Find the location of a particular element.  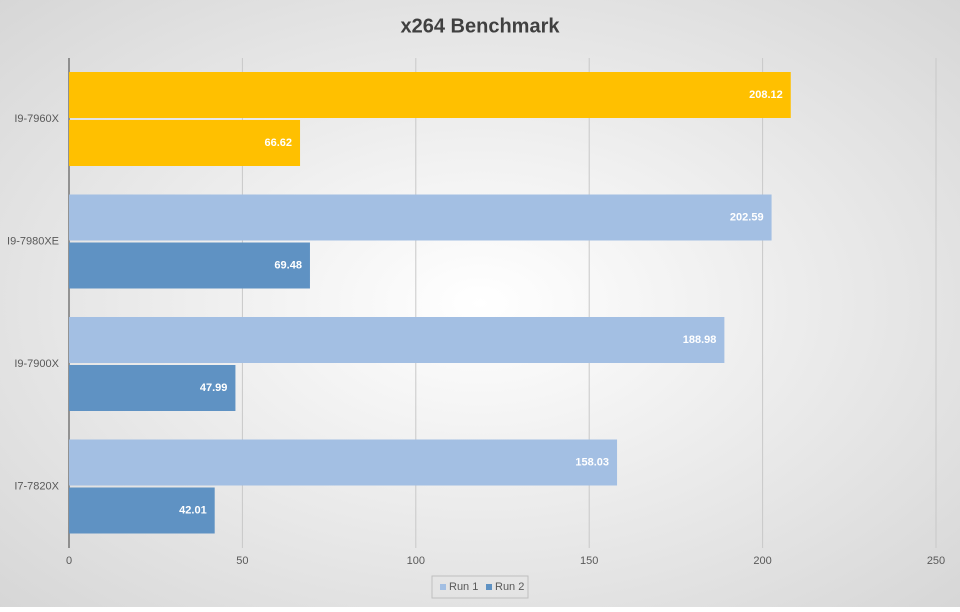

y-tick-label: I9-7900X is located at coordinates (36, 364).